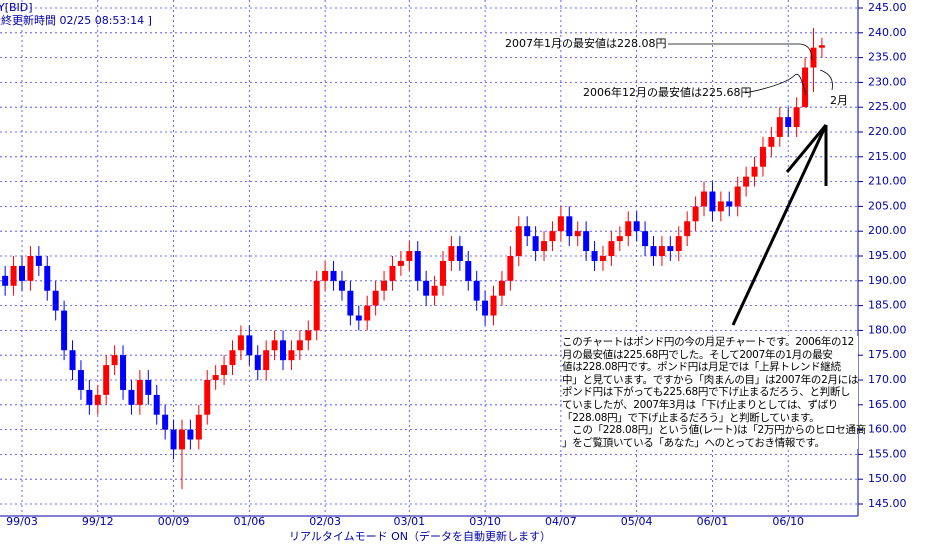 The height and width of the screenshot is (551, 927). I want to click on y-tick-label: 235.00, so click(887, 57).